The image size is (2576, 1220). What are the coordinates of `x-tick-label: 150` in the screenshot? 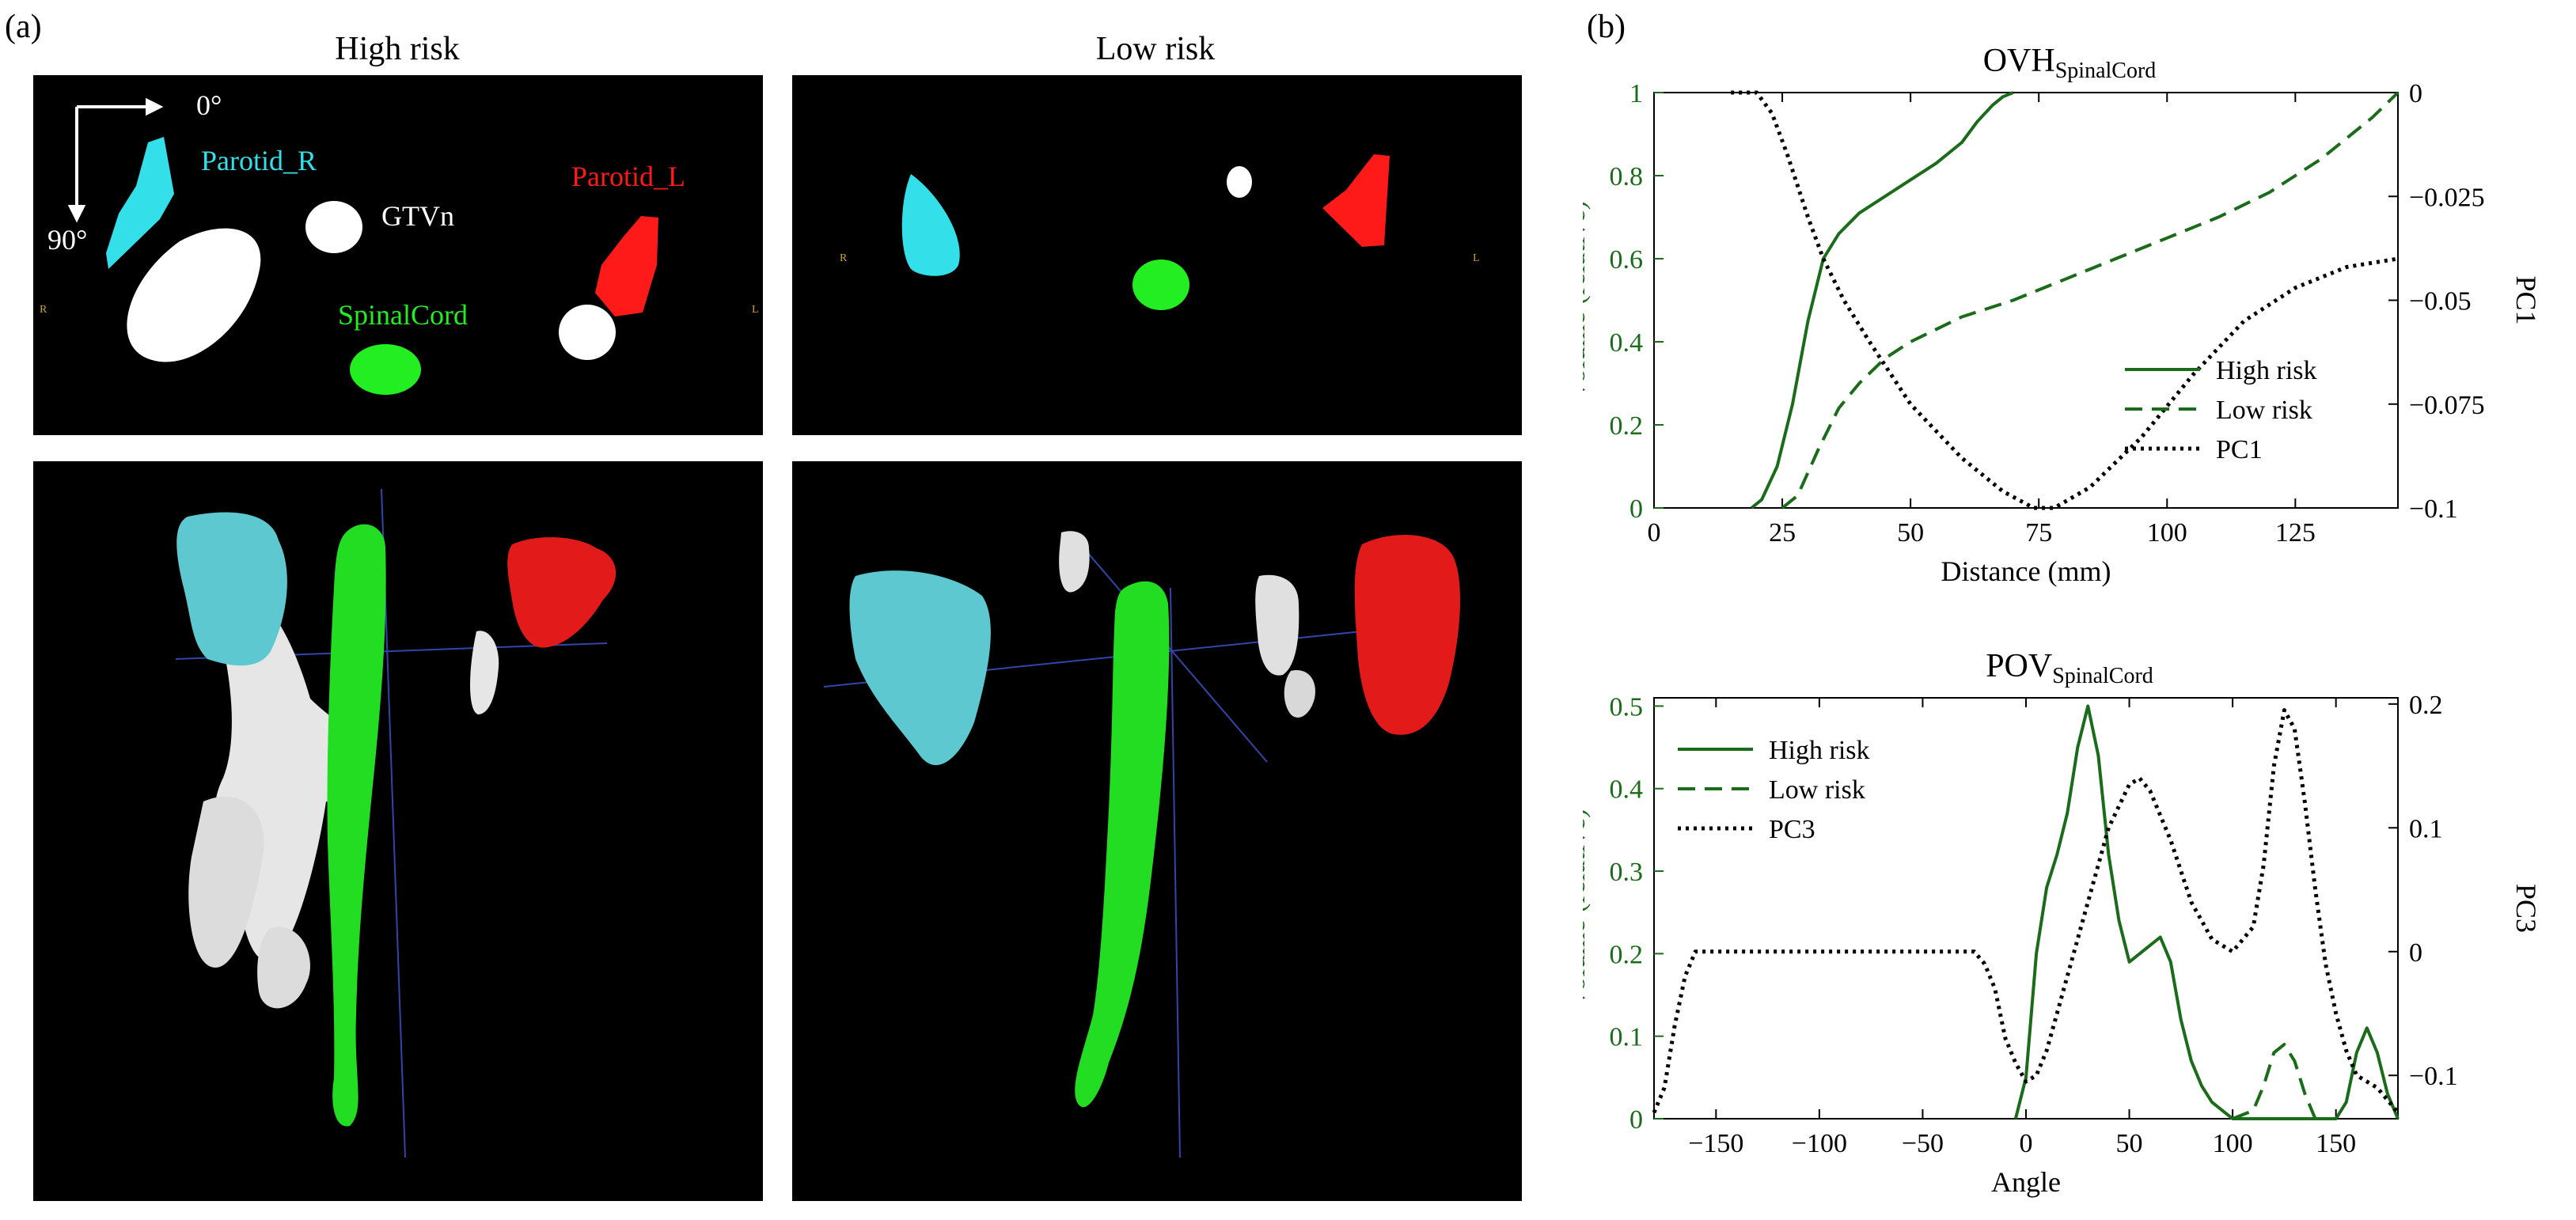 It's located at (2336, 1143).